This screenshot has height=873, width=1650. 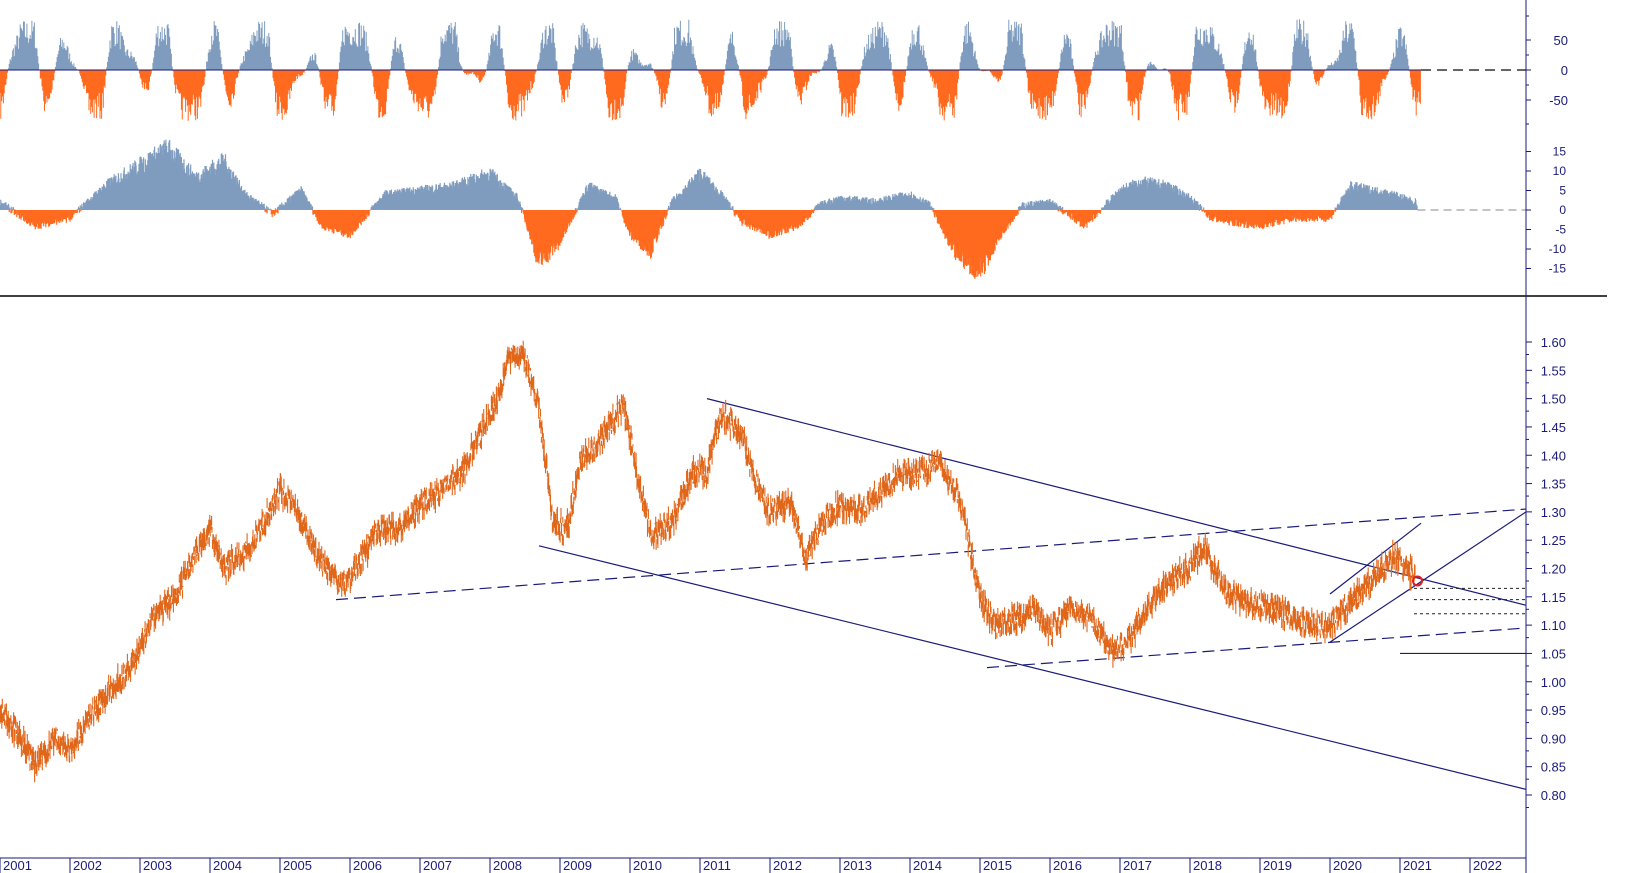 I want to click on price-ytick-label: 0.95, so click(x=1553, y=710).